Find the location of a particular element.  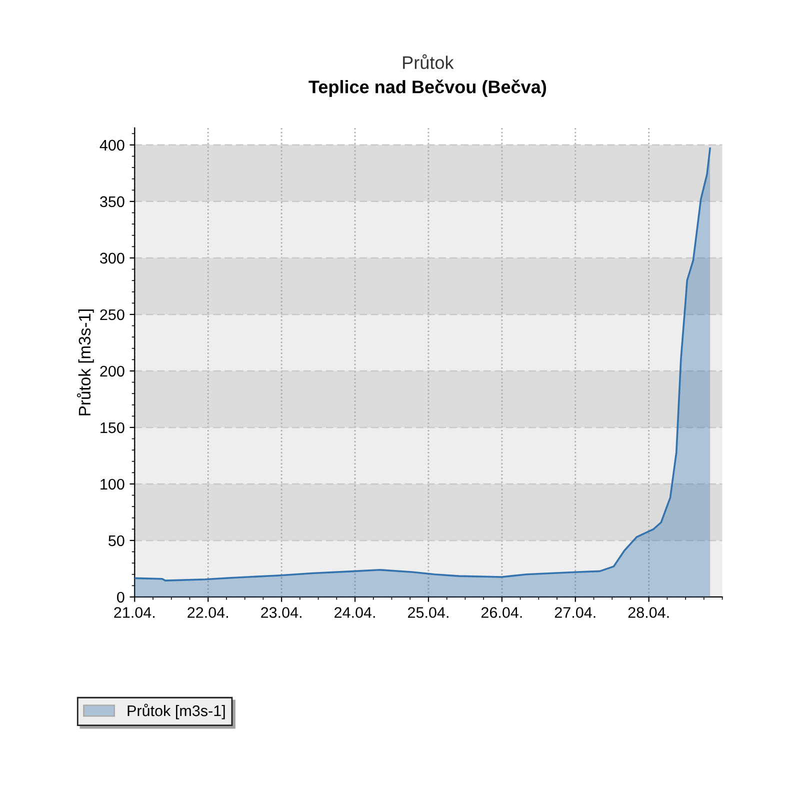

y-tick-label: 300 is located at coordinates (112, 258).